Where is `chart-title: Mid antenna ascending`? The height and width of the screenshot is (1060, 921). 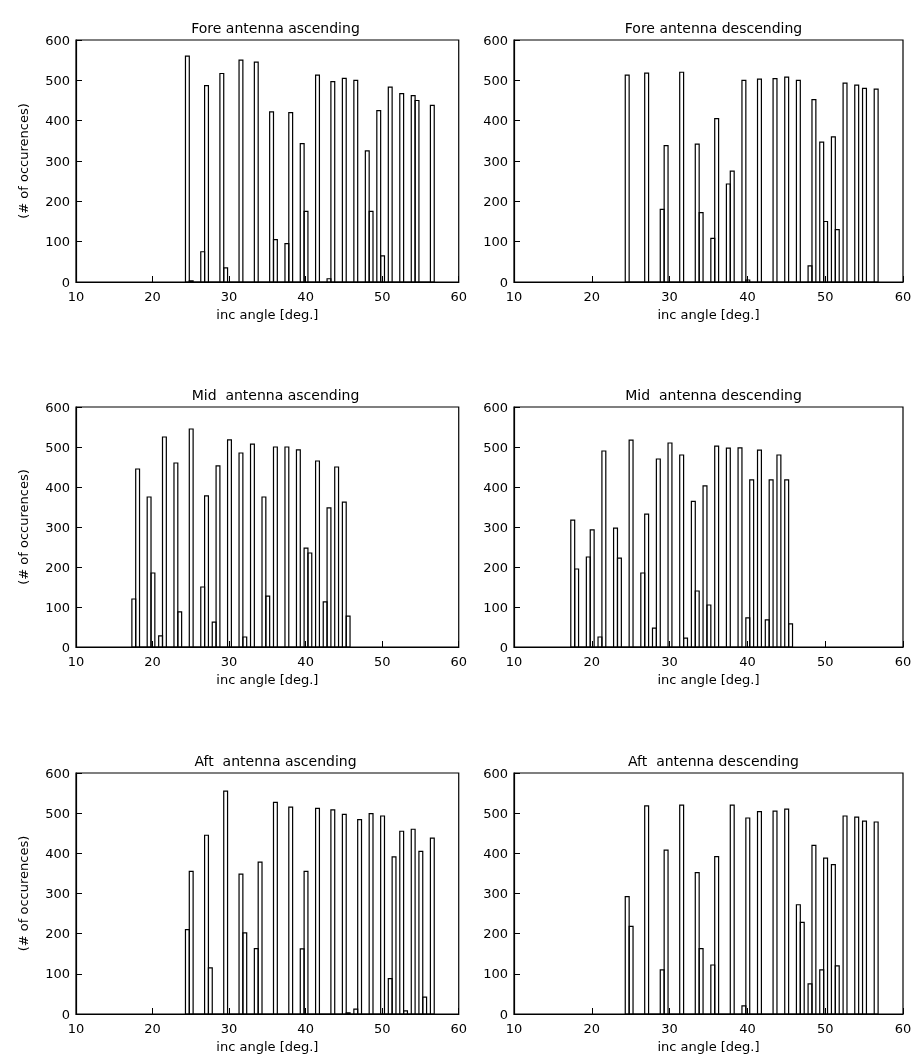
chart-title: Mid antenna ascending is located at coordinates (275, 395).